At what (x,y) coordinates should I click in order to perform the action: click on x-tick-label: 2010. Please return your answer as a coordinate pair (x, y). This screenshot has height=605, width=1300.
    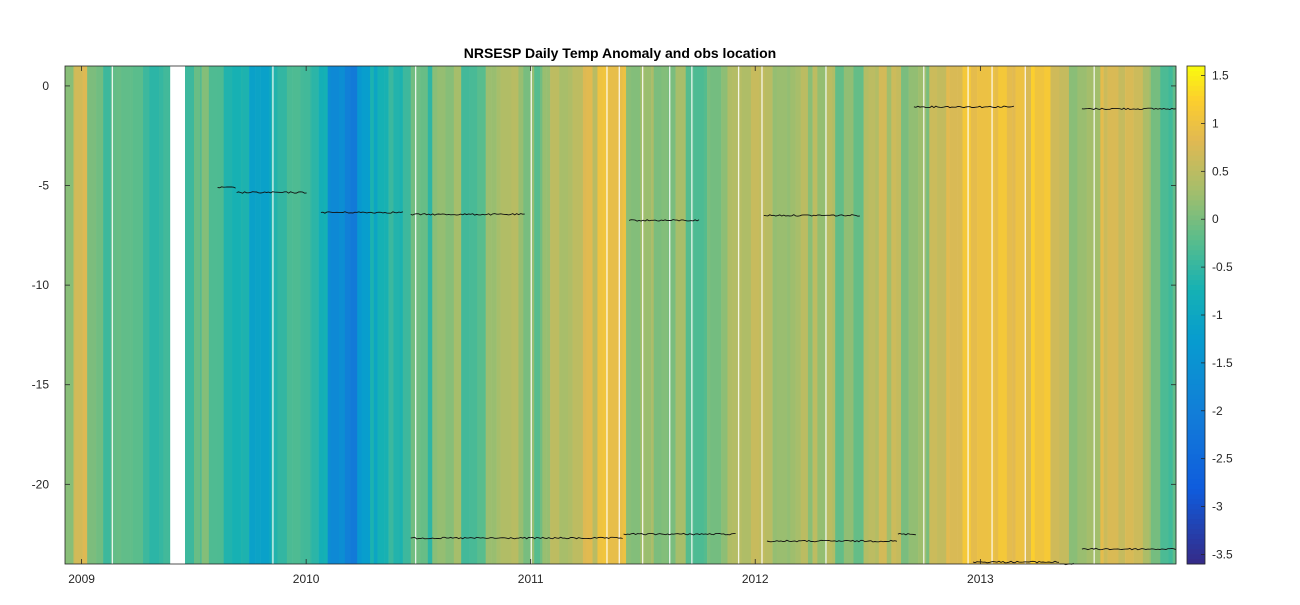
    Looking at the image, I should click on (306, 579).